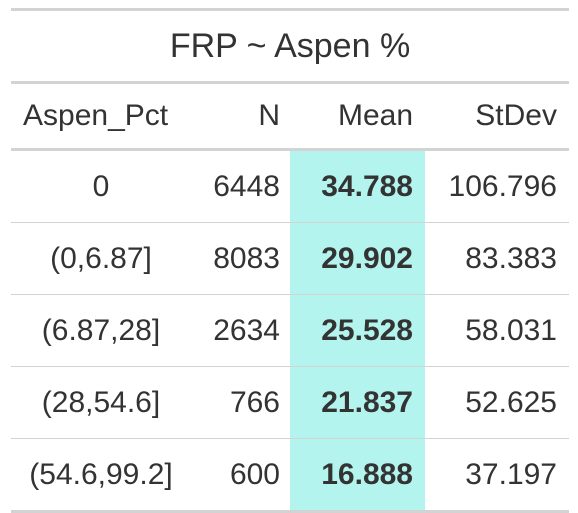  I want to click on column-header-mean: Mean, so click(375, 115).